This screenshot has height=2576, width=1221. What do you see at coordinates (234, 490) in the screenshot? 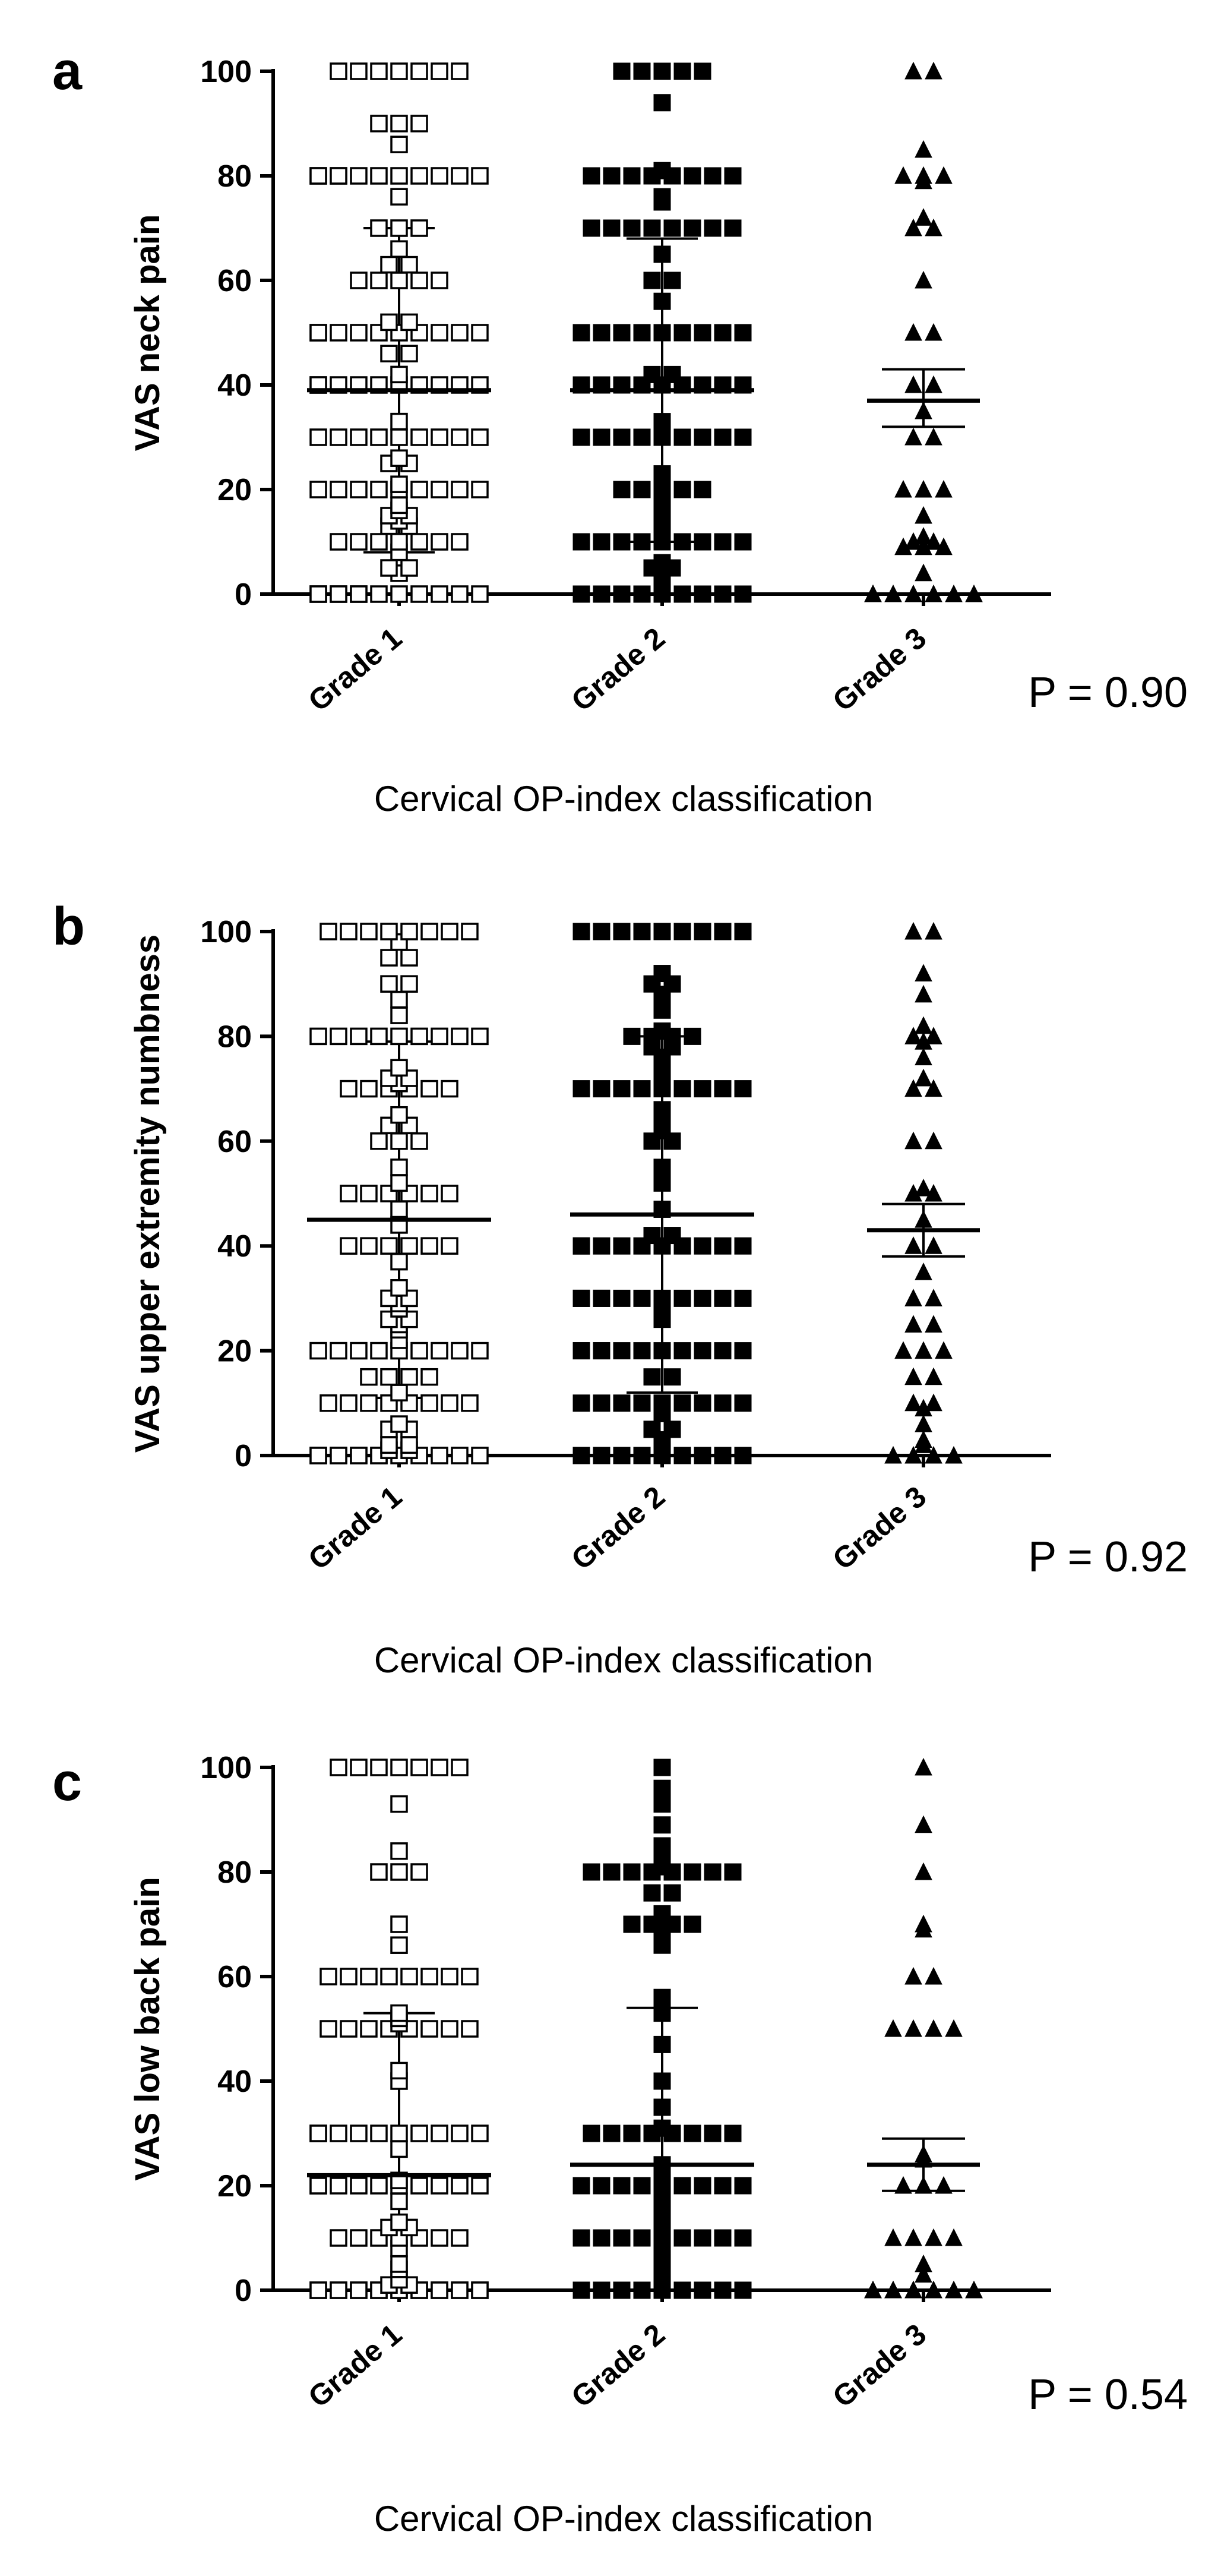
I see `y-tick-label: 20` at bounding box center [234, 490].